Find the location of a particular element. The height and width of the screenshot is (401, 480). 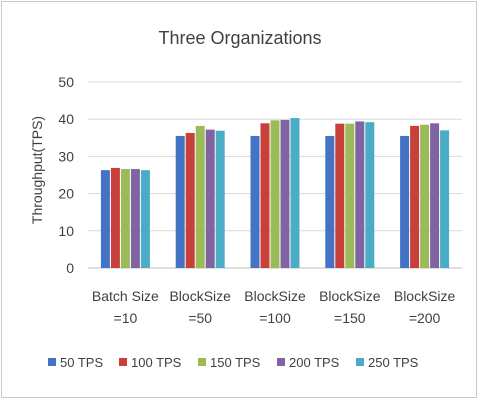

x-tick-label: =150 is located at coordinates (350, 318).